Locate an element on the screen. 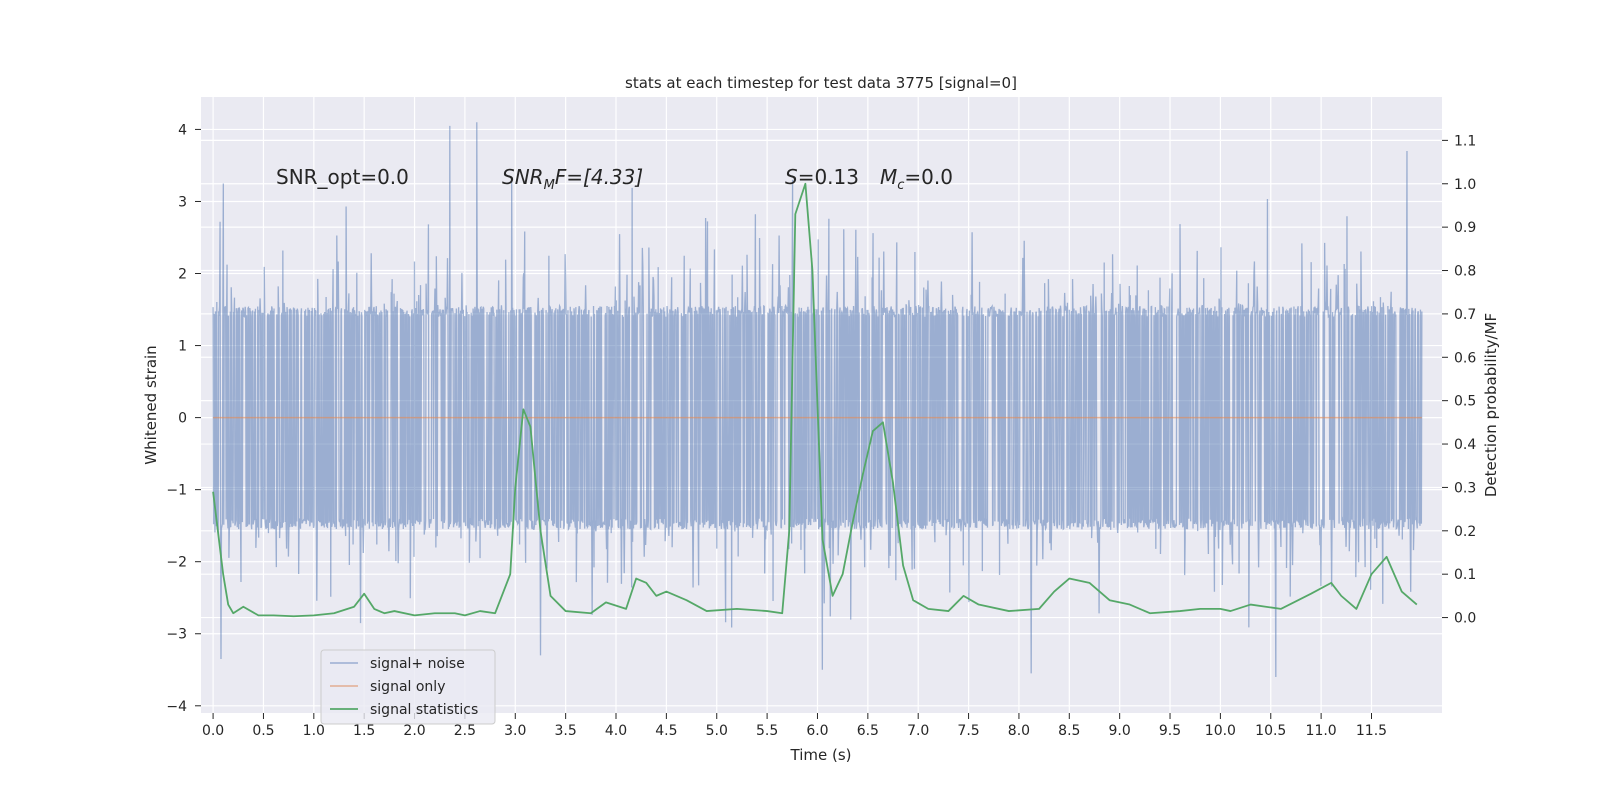 The height and width of the screenshot is (800, 1600). legend-label-signal-only: signal only is located at coordinates (407, 687).